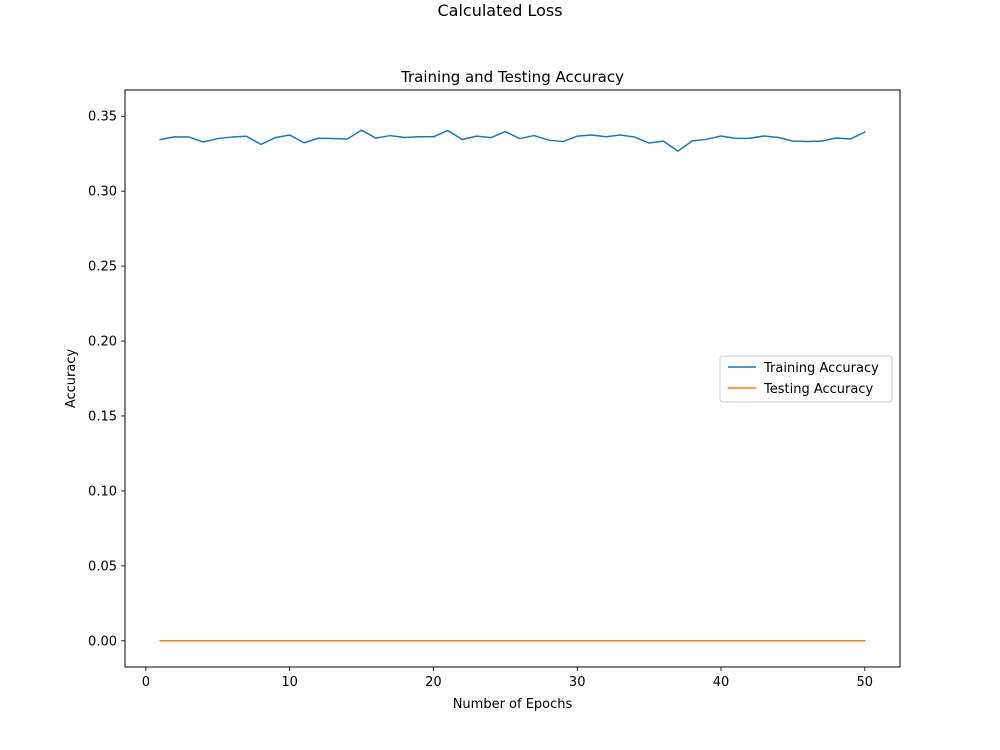 The image size is (1000, 750). I want to click on legend: Training Accuracy Testing Accuracy, so click(806, 379).